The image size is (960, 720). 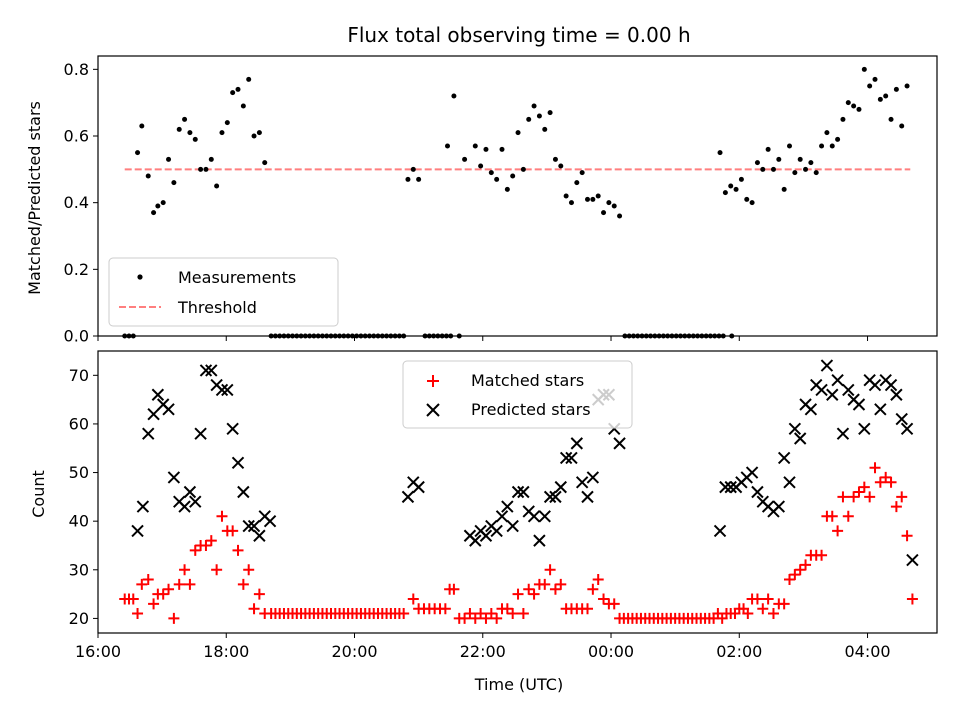 What do you see at coordinates (38, 494) in the screenshot?
I see `bottom-y-axis-label: Count` at bounding box center [38, 494].